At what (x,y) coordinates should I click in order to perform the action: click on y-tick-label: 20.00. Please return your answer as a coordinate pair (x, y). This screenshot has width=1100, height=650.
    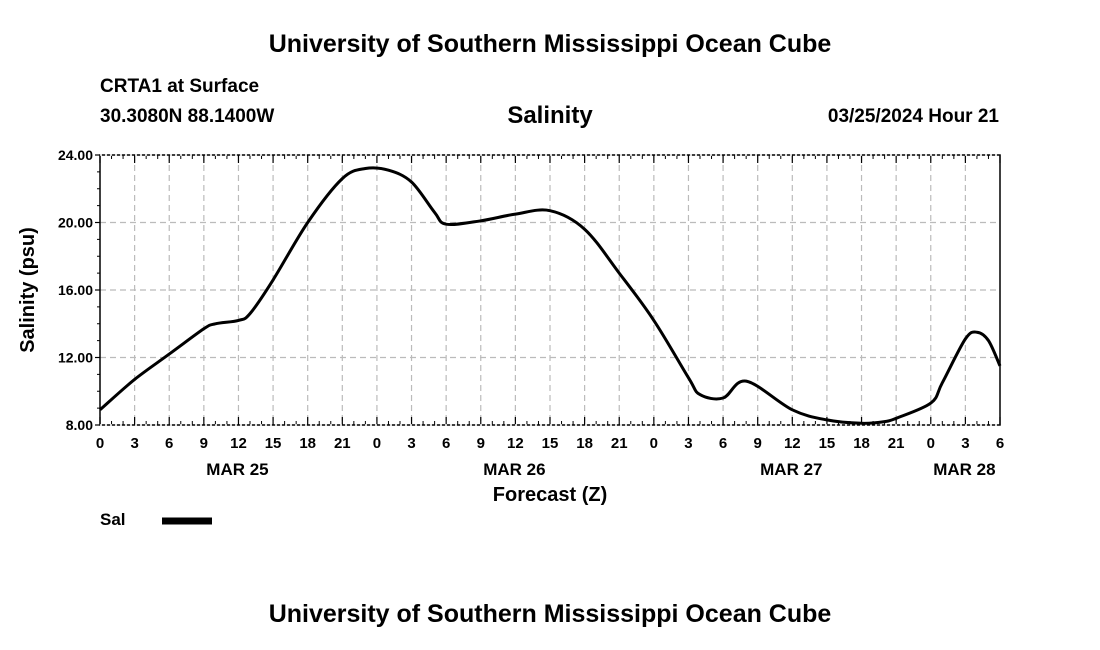
    Looking at the image, I should click on (75, 223).